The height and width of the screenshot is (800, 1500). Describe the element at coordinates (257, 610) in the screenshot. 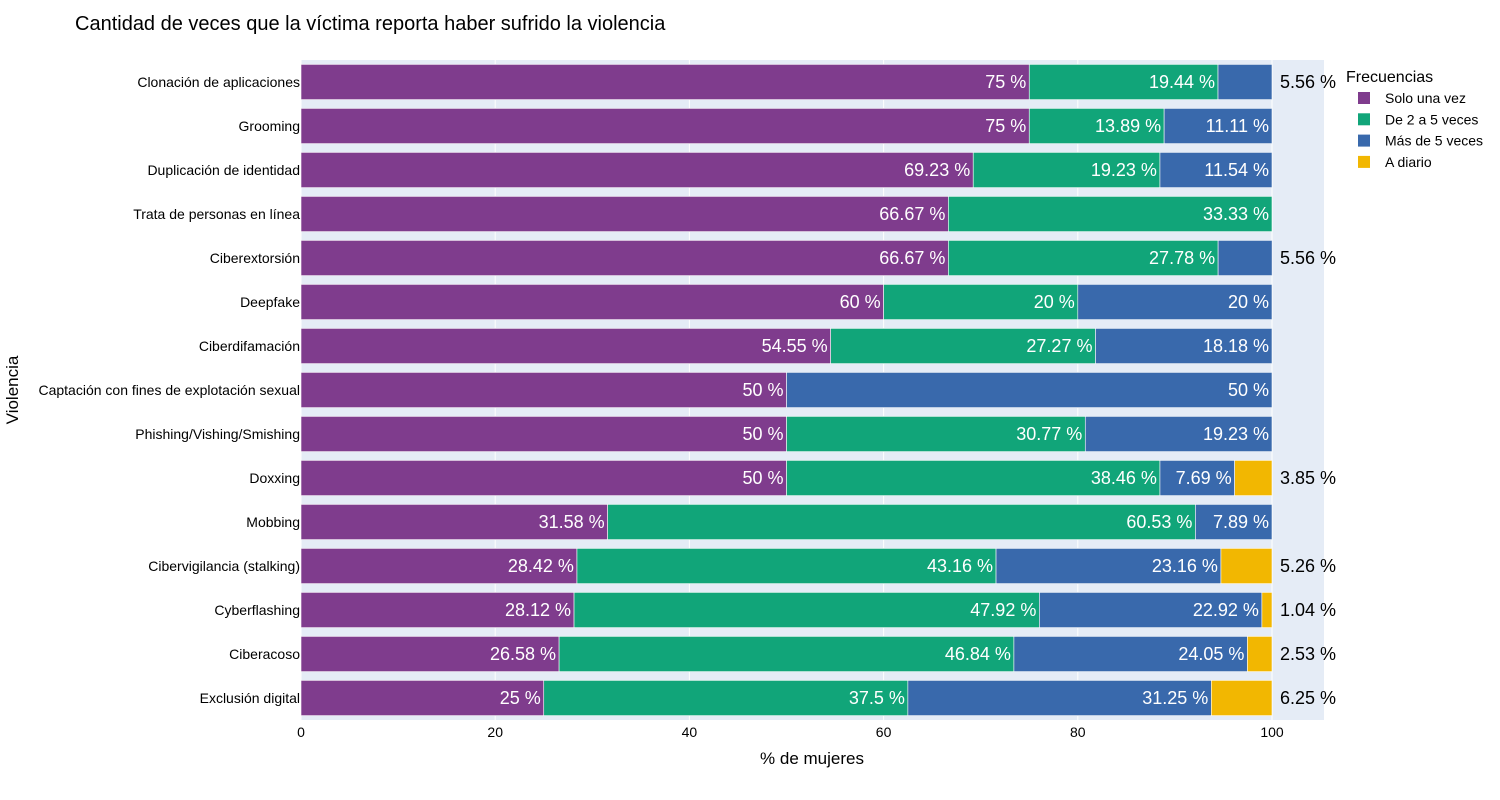

I see `category-label: Cyberflashing` at that location.